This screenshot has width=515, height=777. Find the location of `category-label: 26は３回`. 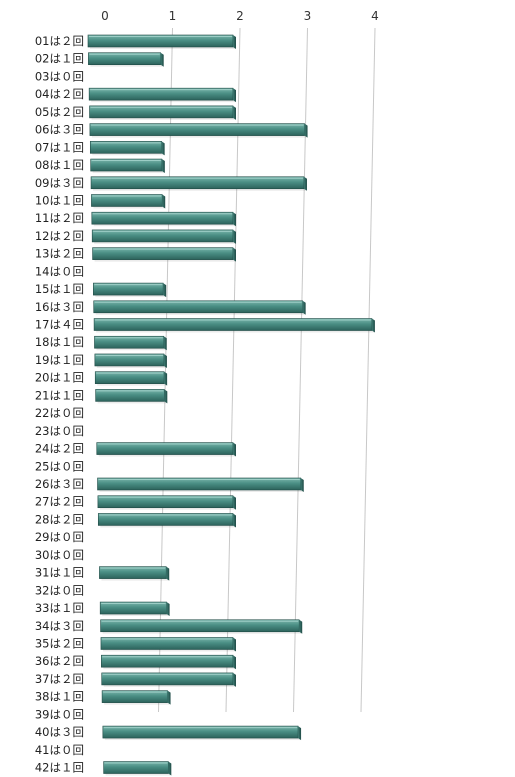

category-label: 26は３回 is located at coordinates (59, 484).